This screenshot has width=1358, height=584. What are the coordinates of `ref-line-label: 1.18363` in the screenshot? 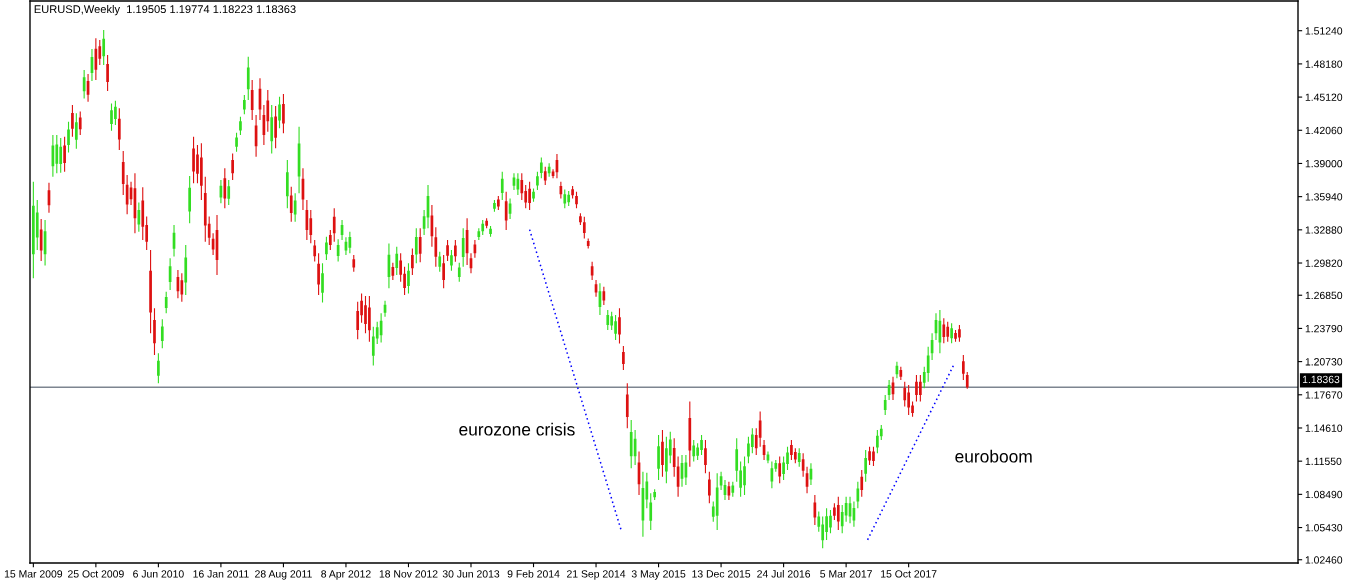 It's located at (1321, 379).